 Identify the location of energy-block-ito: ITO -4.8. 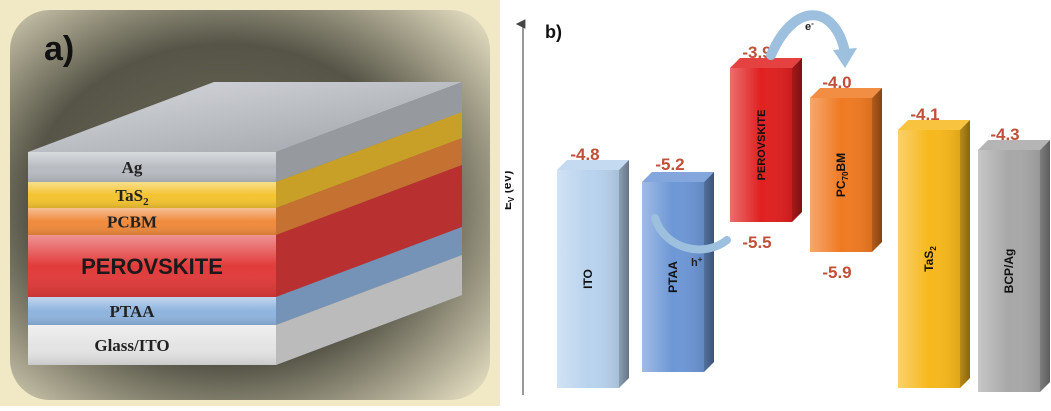
(593, 266).